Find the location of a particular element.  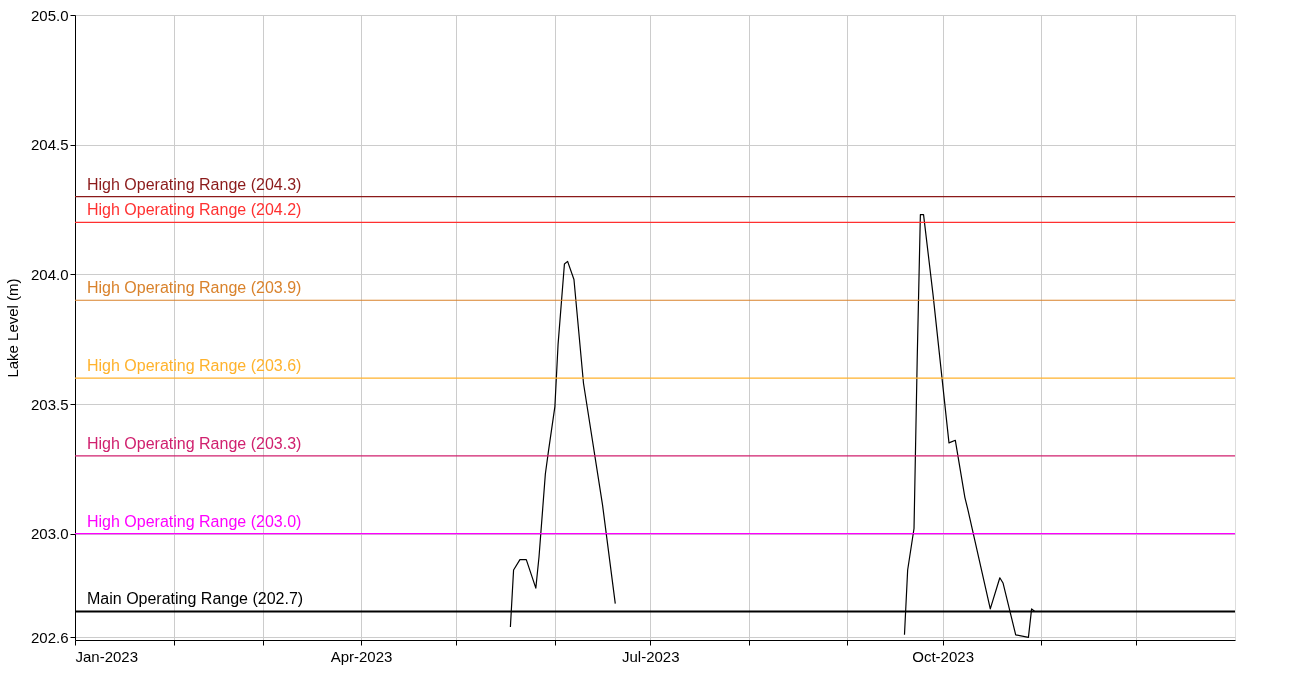

ref-line-label: High Operating Range (203.0) is located at coordinates (194, 521).